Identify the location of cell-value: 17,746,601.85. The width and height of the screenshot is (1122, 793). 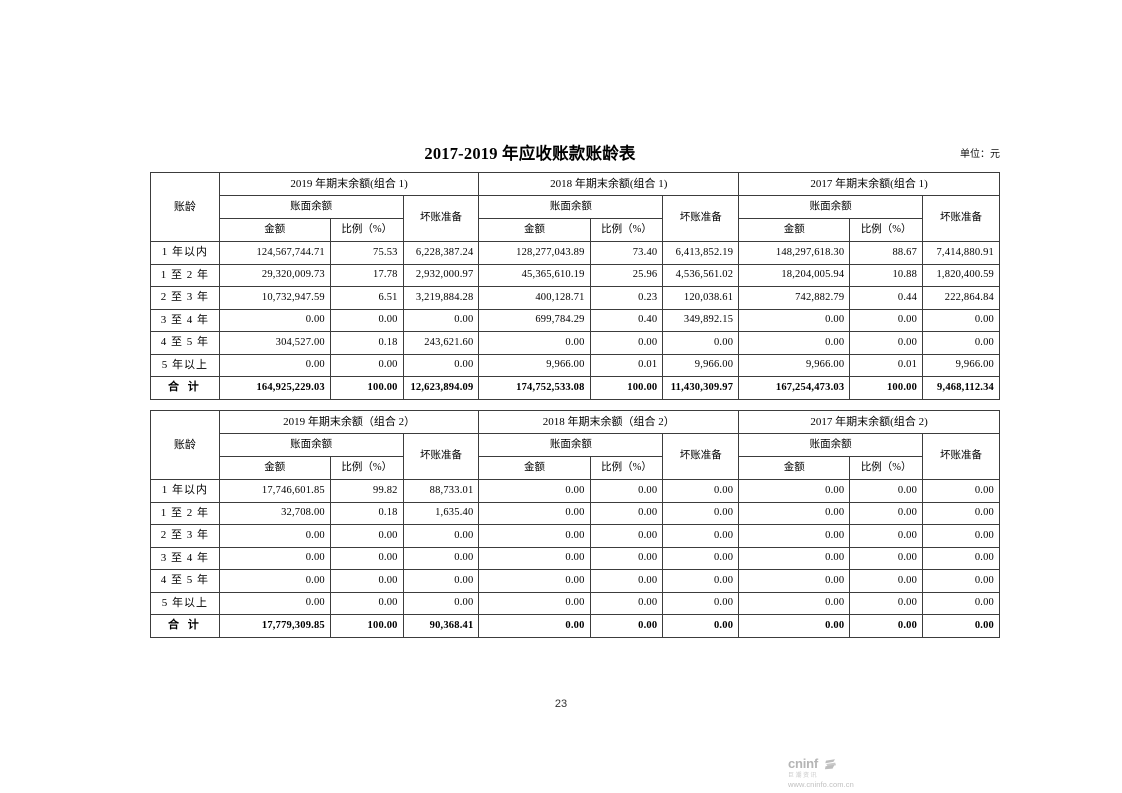
(274, 491).